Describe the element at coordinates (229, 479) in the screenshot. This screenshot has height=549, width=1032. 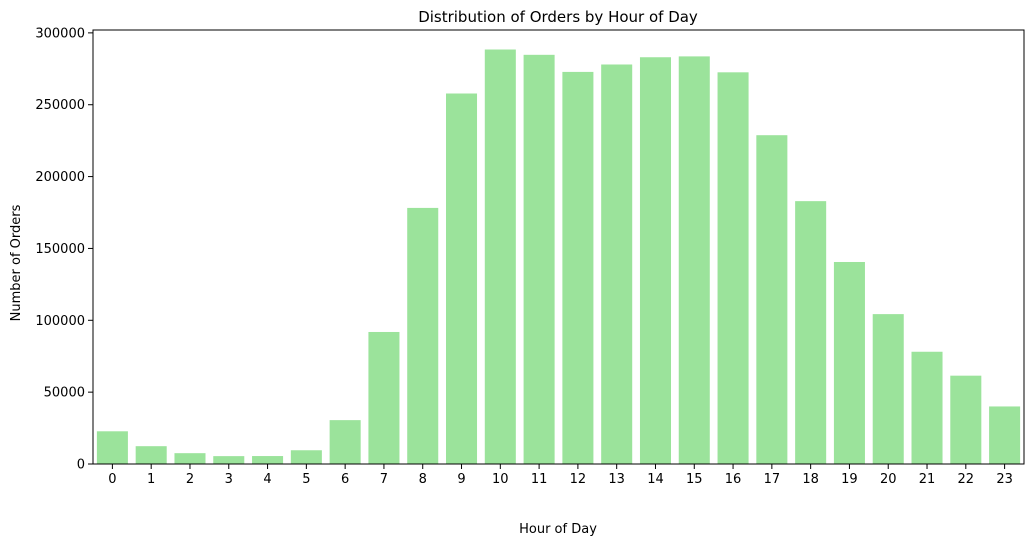
I see `x-tick-label: 3` at that location.